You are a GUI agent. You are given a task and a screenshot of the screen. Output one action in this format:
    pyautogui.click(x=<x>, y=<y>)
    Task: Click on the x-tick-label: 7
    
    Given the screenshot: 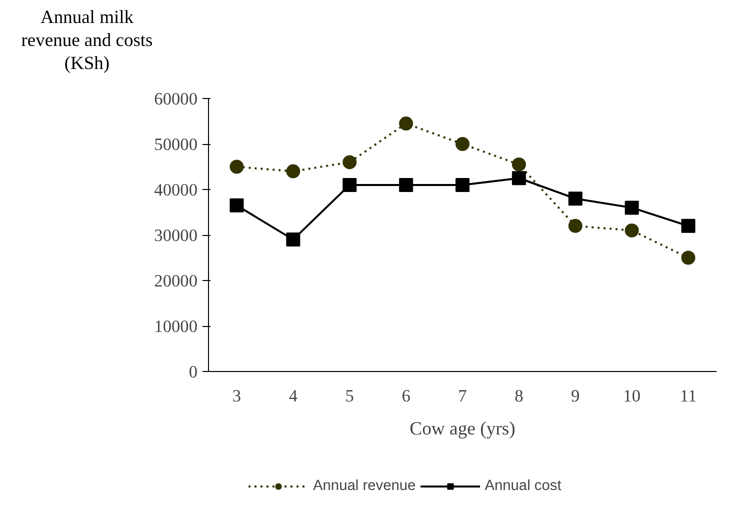 What is the action you would take?
    pyautogui.click(x=463, y=396)
    